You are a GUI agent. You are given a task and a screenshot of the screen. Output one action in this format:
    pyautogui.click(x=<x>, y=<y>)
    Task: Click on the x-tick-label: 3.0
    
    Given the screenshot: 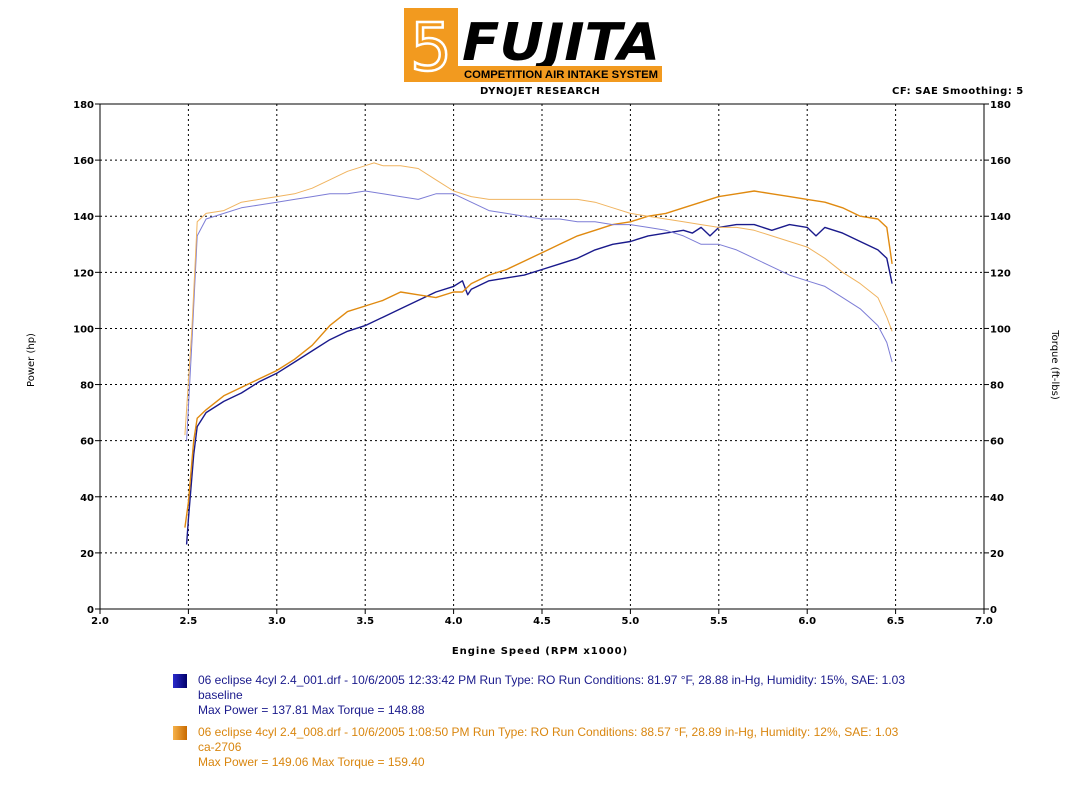 What is the action you would take?
    pyautogui.click(x=277, y=621)
    